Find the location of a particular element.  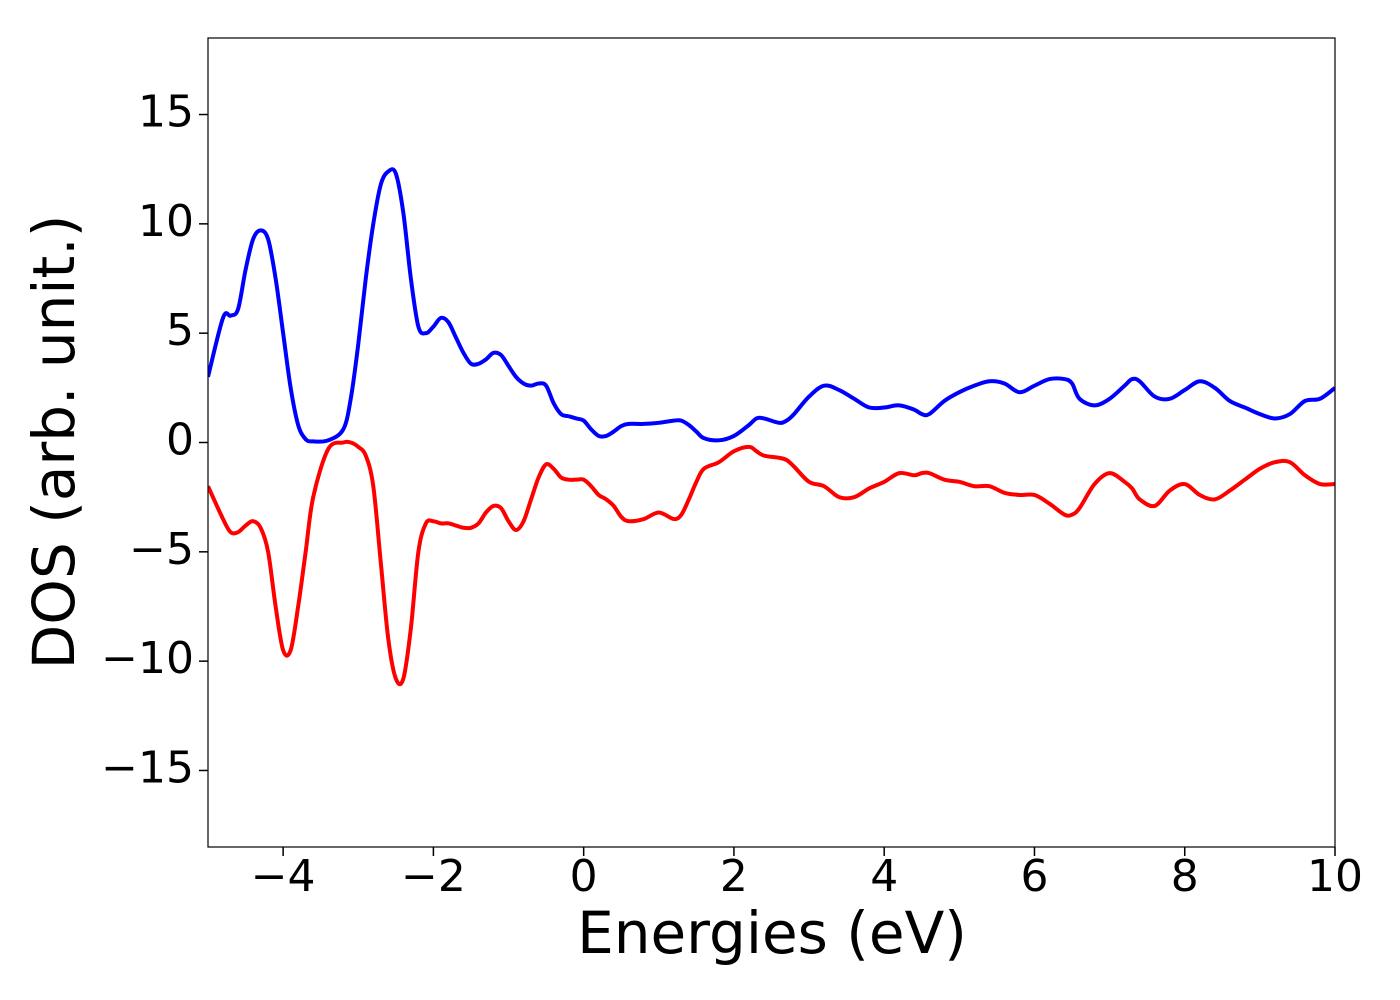

y-tick-label: −15 is located at coordinates (147, 767).